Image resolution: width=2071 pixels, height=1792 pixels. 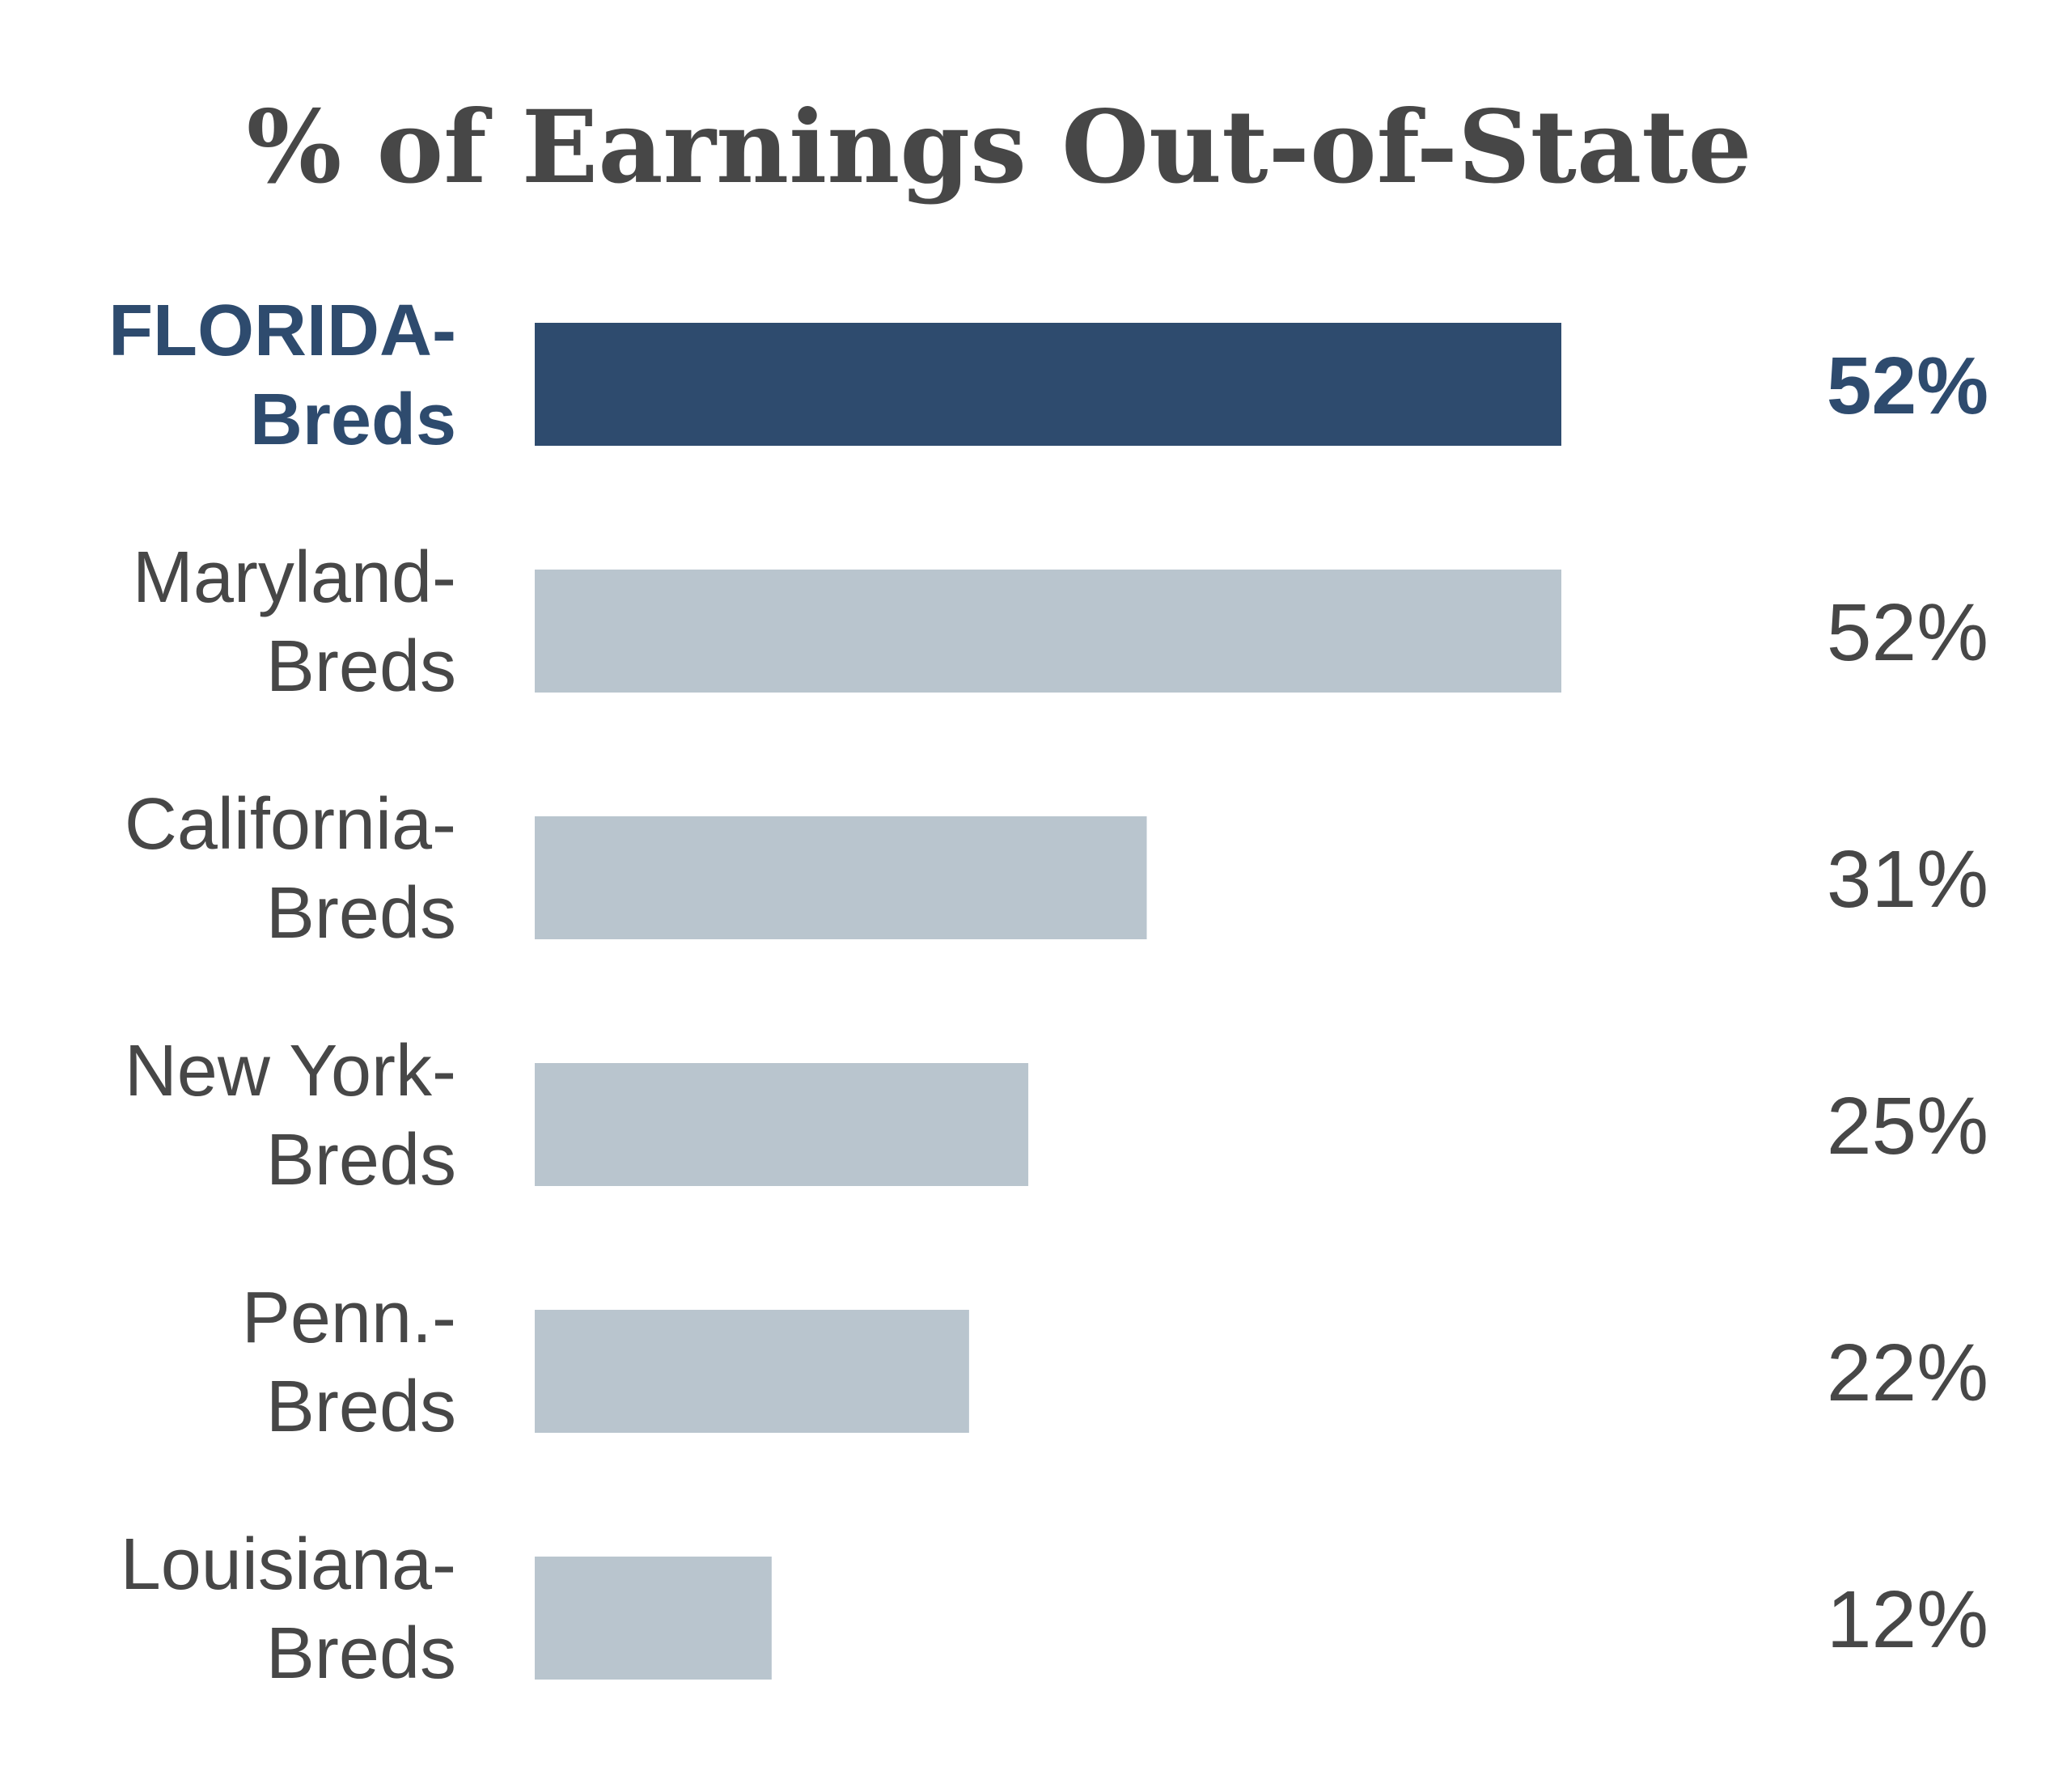 I want to click on value-label: 22%, so click(x=1907, y=1373).